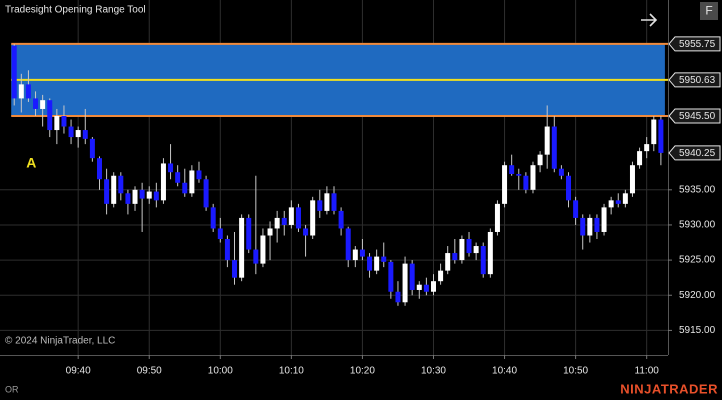 Image resolution: width=722 pixels, height=400 pixels. I want to click on annotation: A, so click(31, 163).